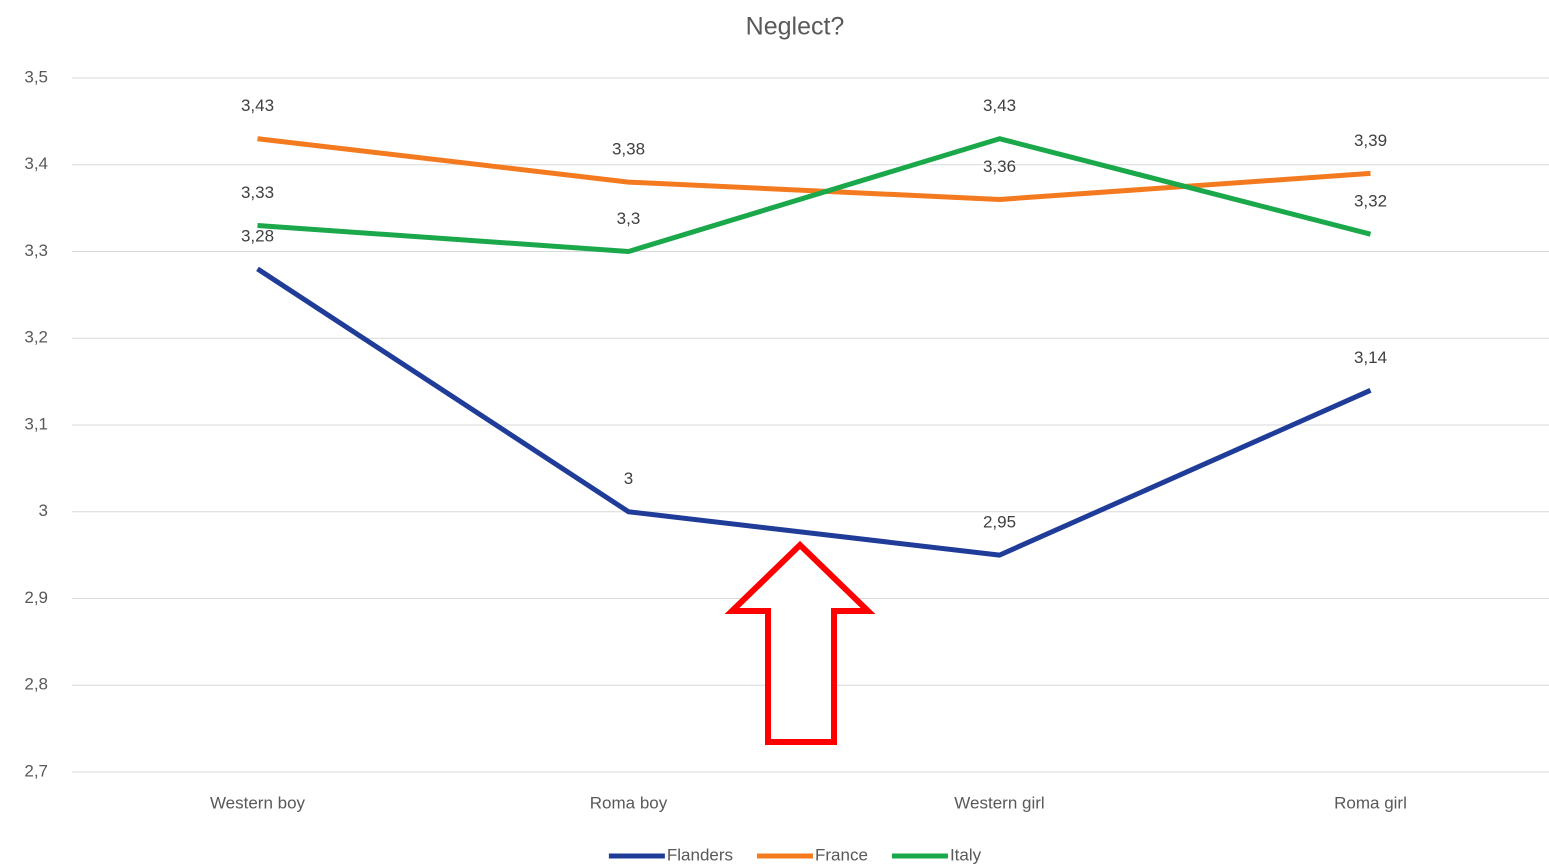 Image resolution: width=1549 pixels, height=868 pixels. What do you see at coordinates (257, 235) in the screenshot?
I see `data-label: 3,28` at bounding box center [257, 235].